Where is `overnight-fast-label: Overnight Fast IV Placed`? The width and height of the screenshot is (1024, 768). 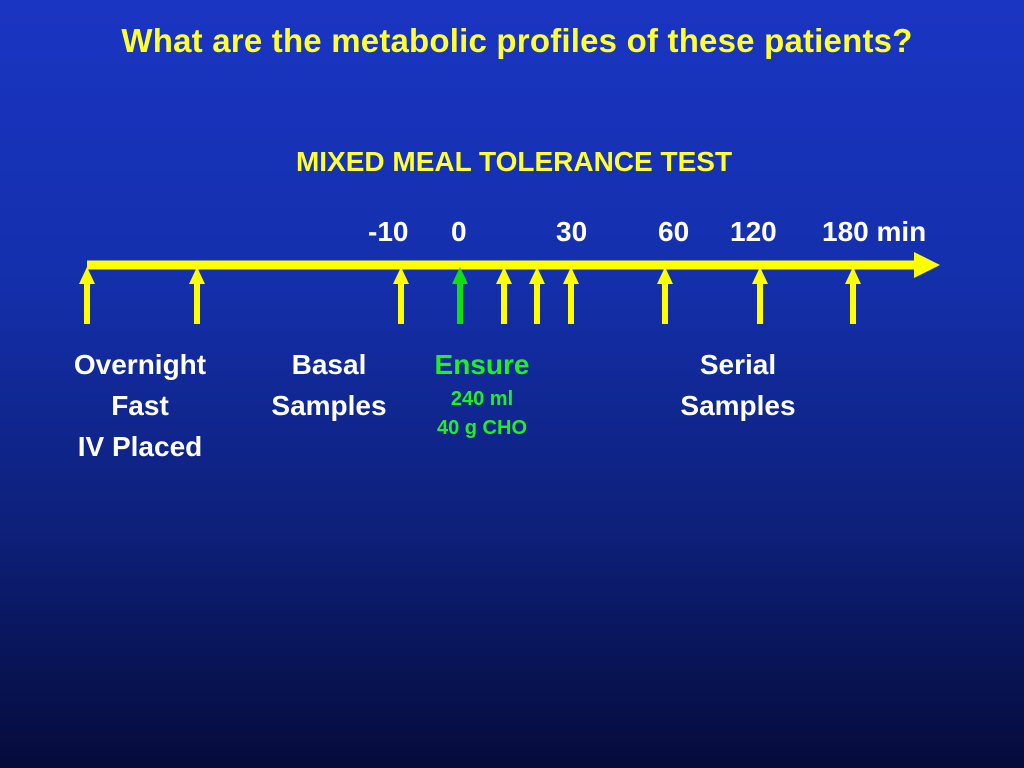 overnight-fast-label: Overnight Fast IV Placed is located at coordinates (140, 405).